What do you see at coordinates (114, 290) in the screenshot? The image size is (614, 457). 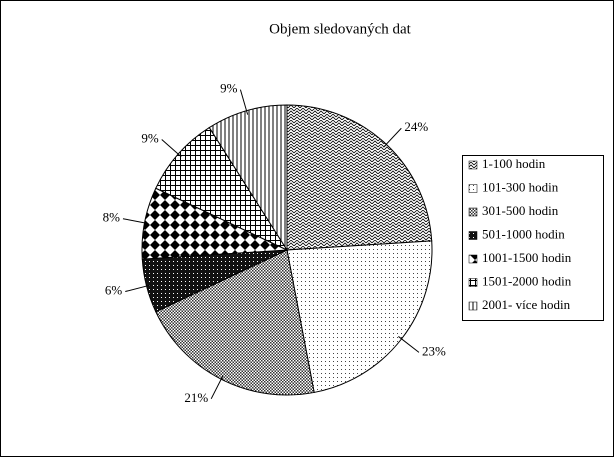 I see `data-label: 6%` at bounding box center [114, 290].